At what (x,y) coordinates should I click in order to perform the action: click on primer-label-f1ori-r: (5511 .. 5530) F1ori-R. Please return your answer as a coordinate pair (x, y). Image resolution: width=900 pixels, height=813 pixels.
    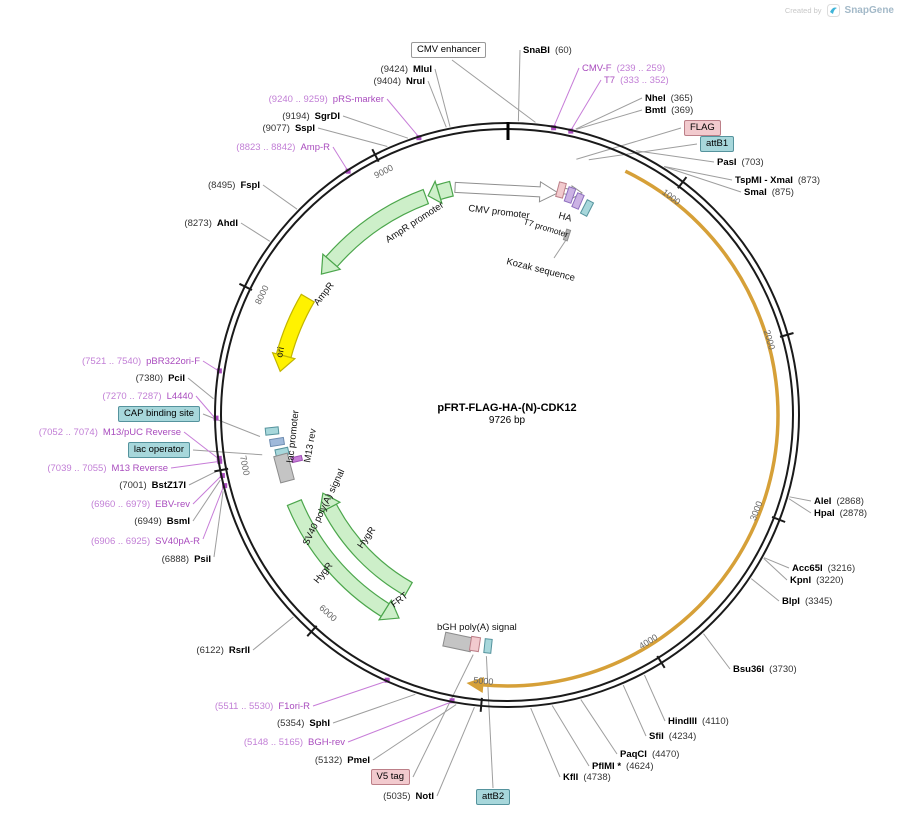
    Looking at the image, I should click on (262, 706).